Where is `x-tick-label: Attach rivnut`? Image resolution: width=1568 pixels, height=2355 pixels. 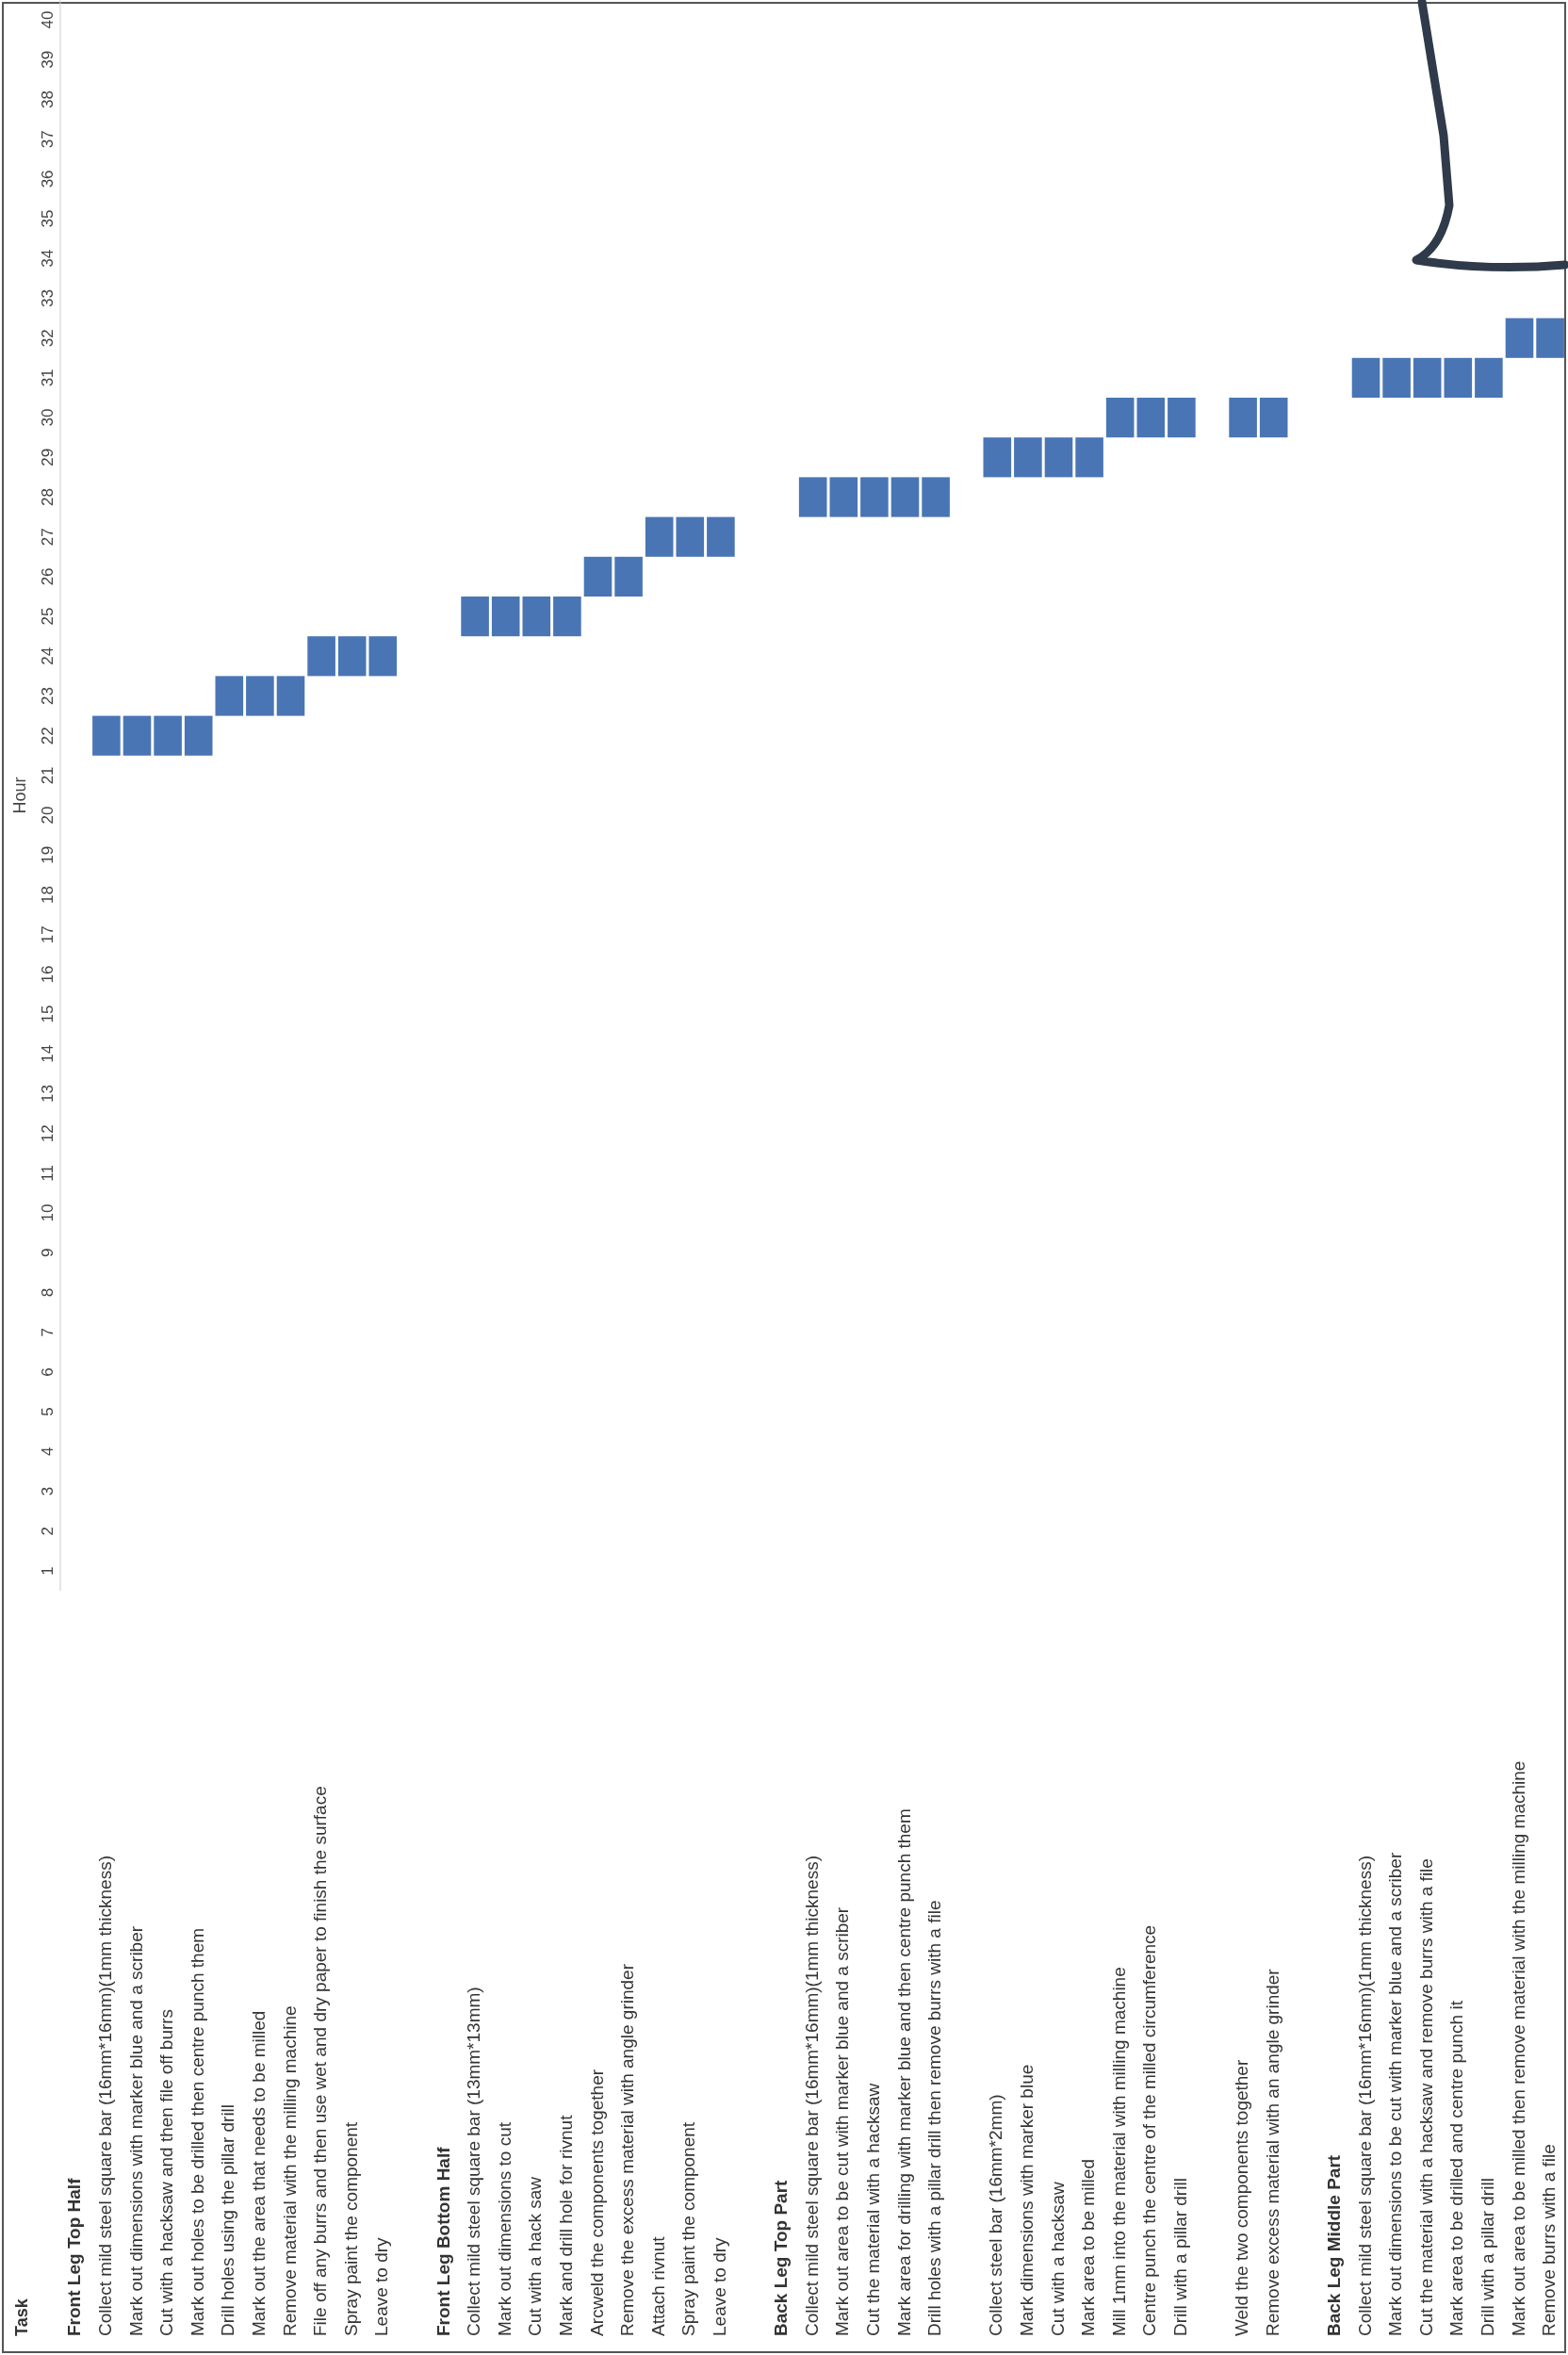 x-tick-label: Attach rivnut is located at coordinates (657, 2285).